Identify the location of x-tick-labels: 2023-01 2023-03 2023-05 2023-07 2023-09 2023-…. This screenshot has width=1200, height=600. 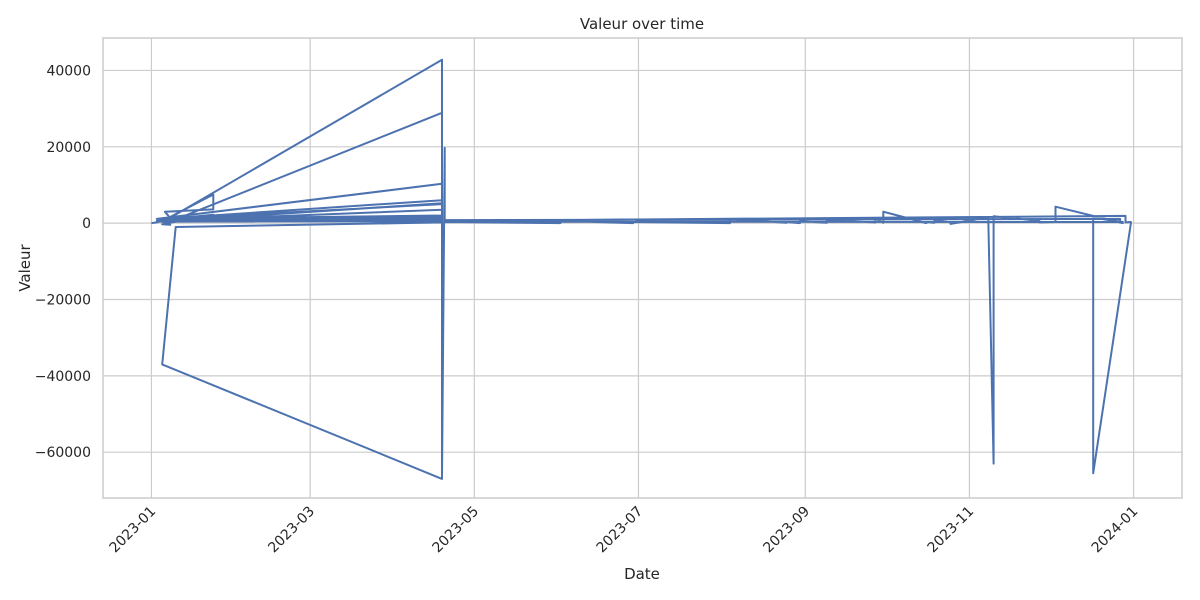
(624, 530).